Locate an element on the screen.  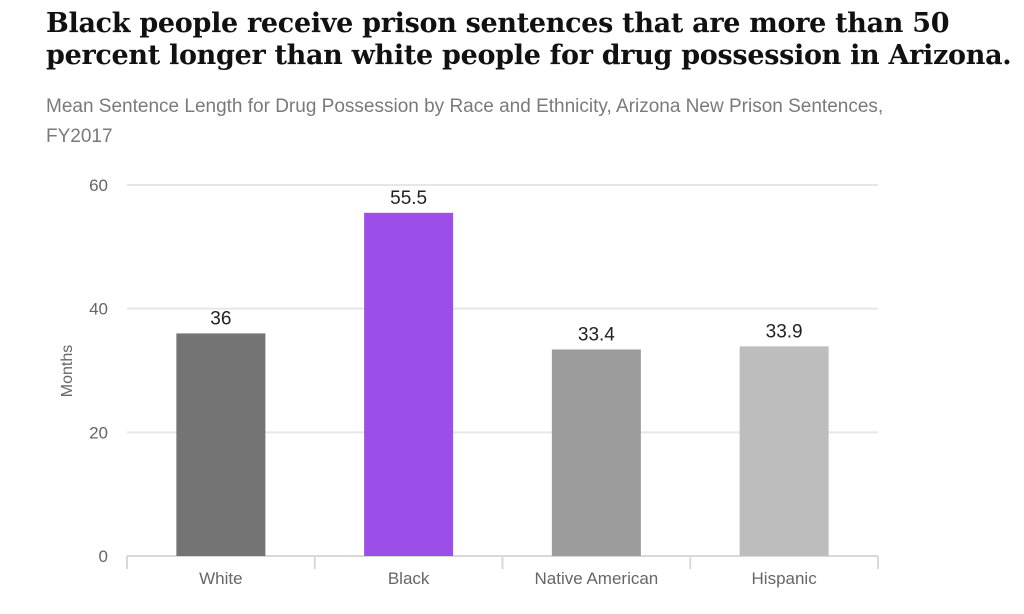
bar-hispanic is located at coordinates (784, 451).